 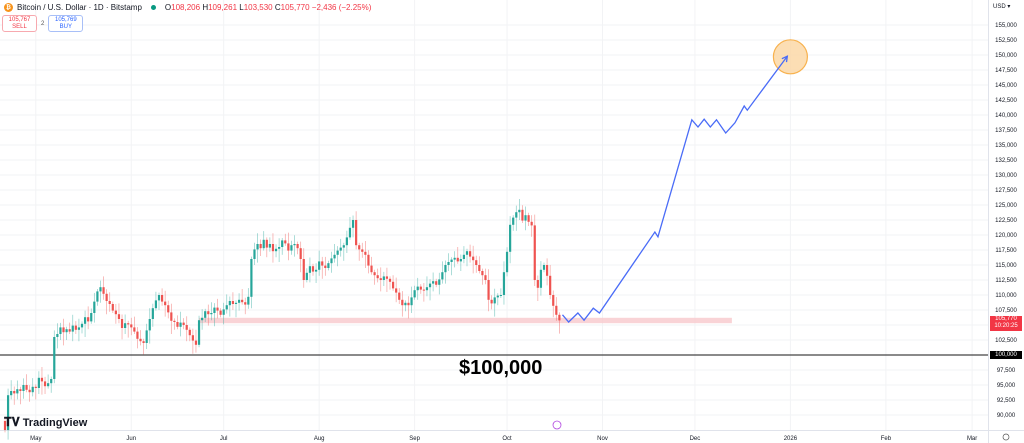 What do you see at coordinates (1006, 56) in the screenshot?
I see `price-tick-label: 150,000` at bounding box center [1006, 56].